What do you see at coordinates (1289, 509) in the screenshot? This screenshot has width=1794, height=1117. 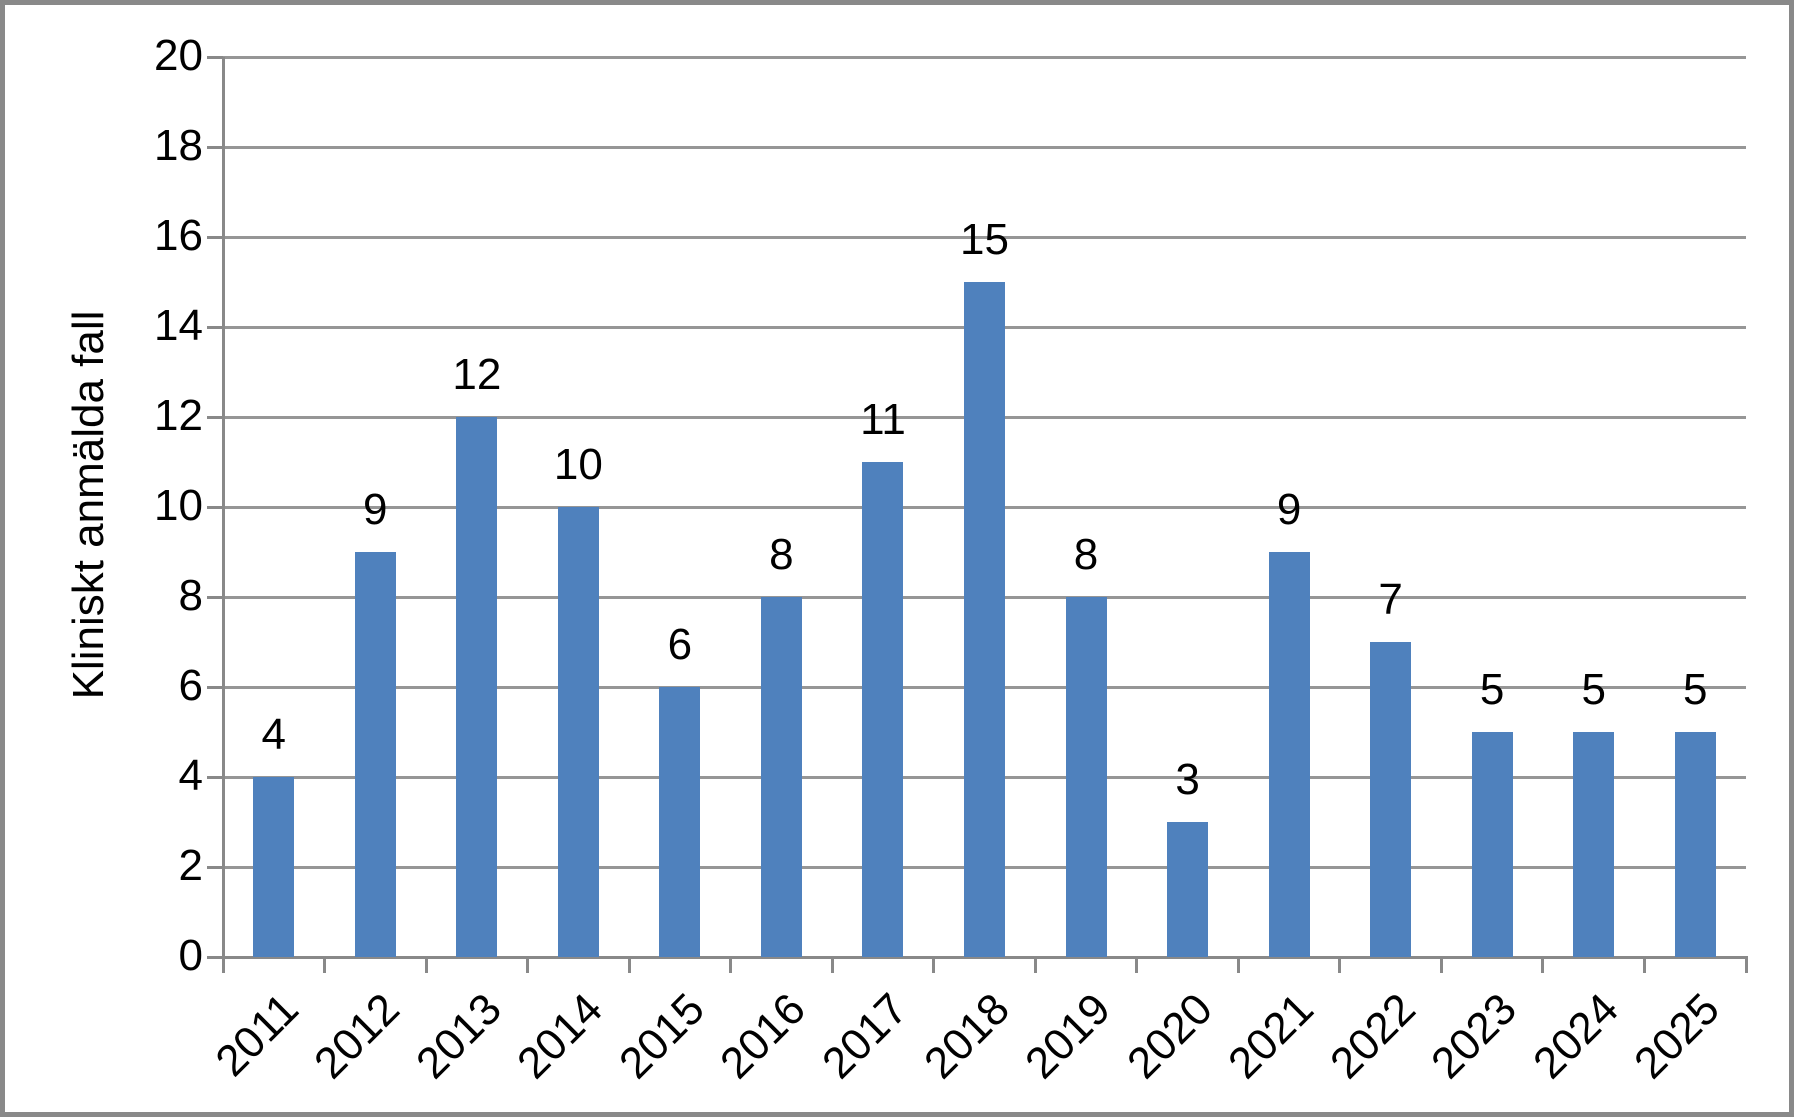 I see `data-label-2021: 9` at bounding box center [1289, 509].